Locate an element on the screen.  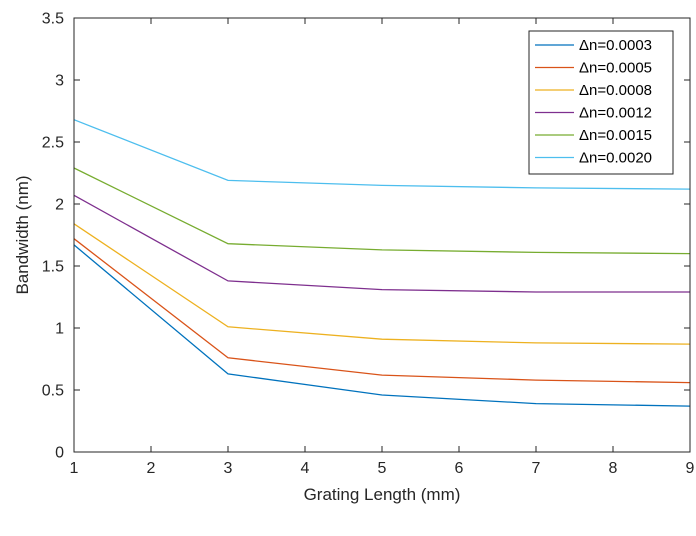
x-tick-label: 3 is located at coordinates (228, 468).